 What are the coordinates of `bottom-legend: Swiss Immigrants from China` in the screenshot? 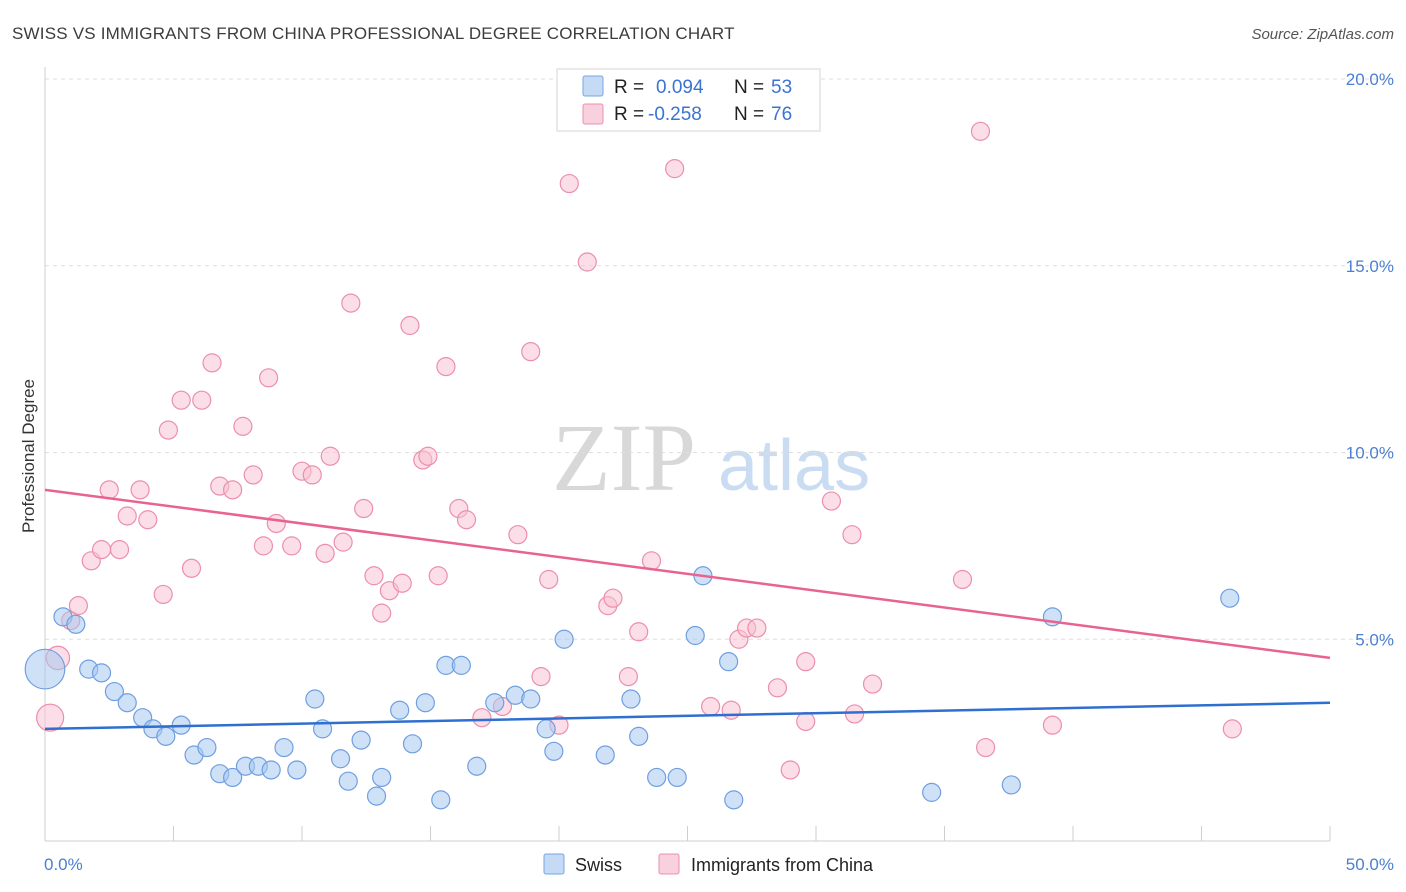 It's located at (708, 864).